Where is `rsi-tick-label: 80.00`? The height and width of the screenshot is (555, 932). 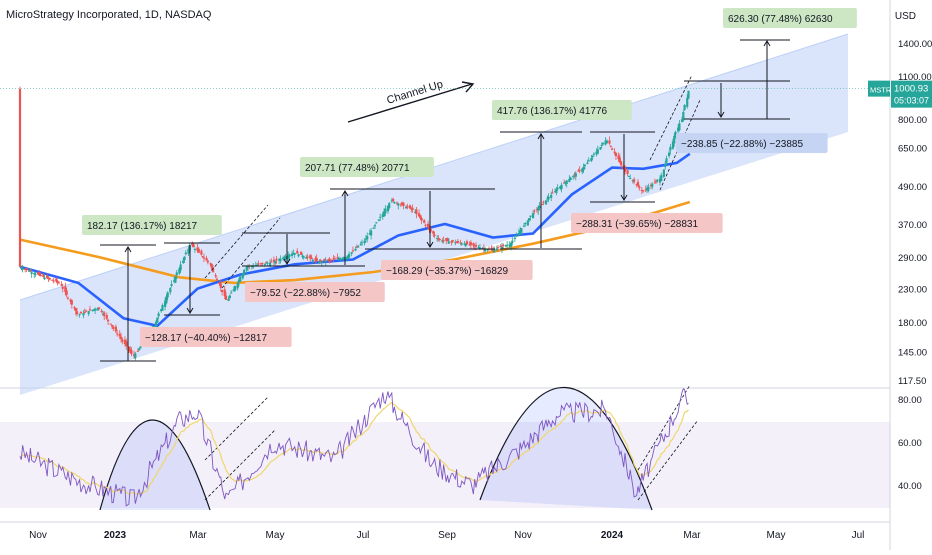
rsi-tick-label: 80.00 is located at coordinates (910, 400).